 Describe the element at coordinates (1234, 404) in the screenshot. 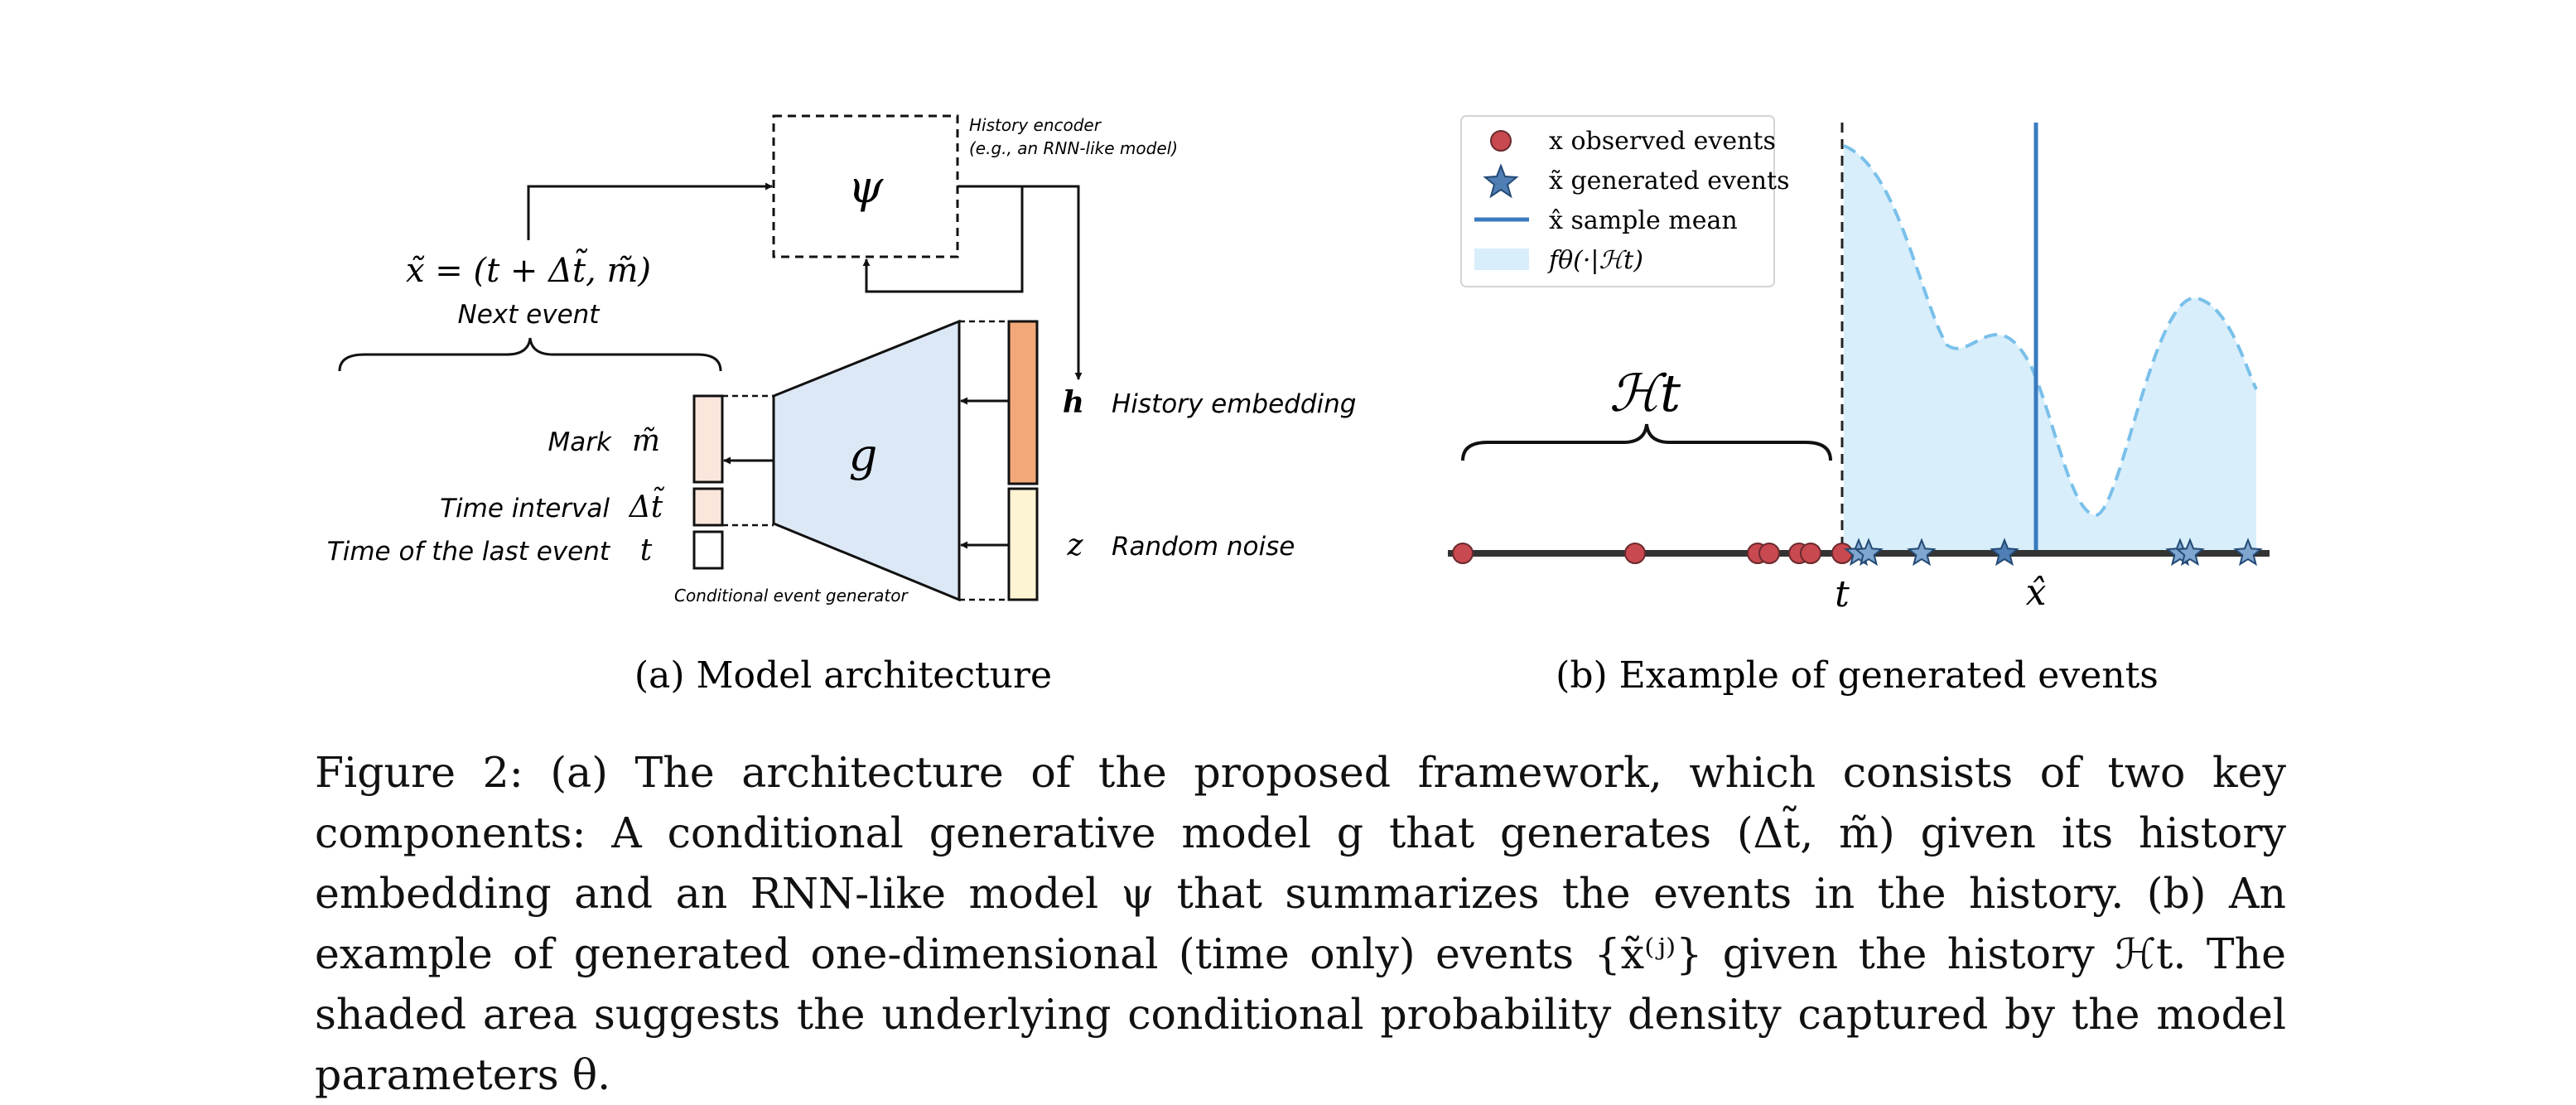

I see `history-embedding-label: History embedding` at that location.